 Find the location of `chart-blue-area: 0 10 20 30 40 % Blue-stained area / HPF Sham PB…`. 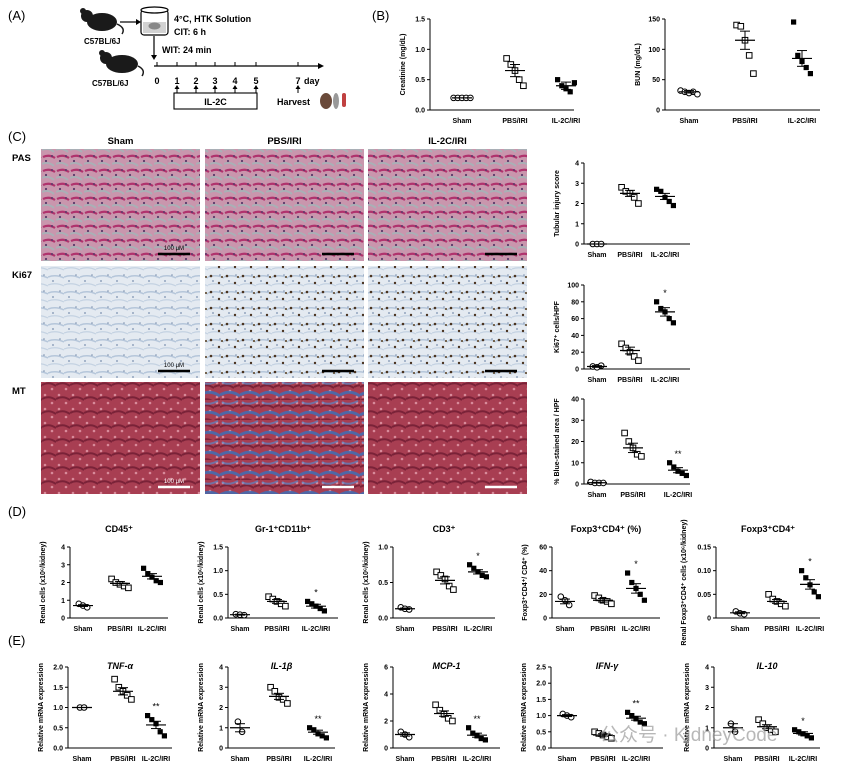

chart-blue-area: 0 10 20 30 40 % Blue-stained area / HPF Sham PB… is located at coordinates (623, 448).